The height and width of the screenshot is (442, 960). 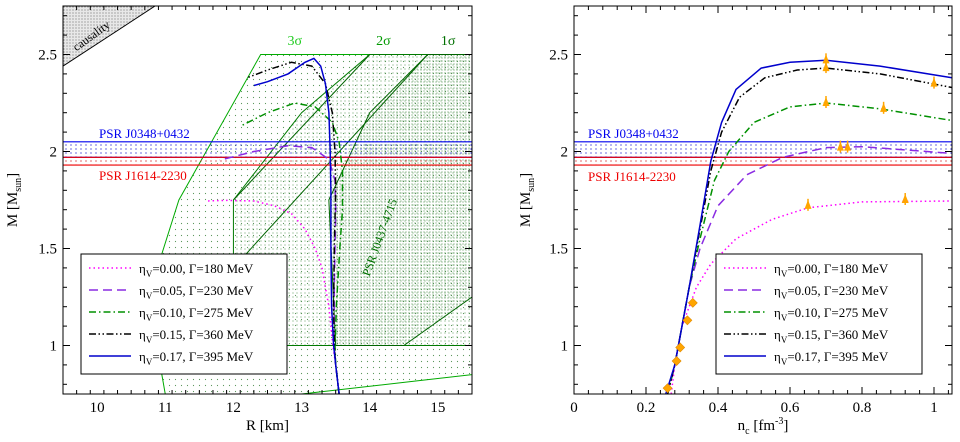 What do you see at coordinates (267, 426) in the screenshot?
I see `x-axis-label: R [km]` at bounding box center [267, 426].